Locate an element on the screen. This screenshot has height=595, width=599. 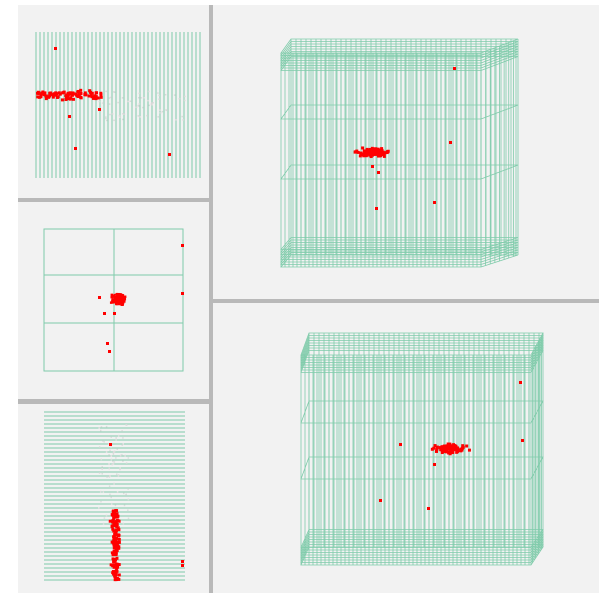
side-view-canvas is located at coordinates (113, 498).